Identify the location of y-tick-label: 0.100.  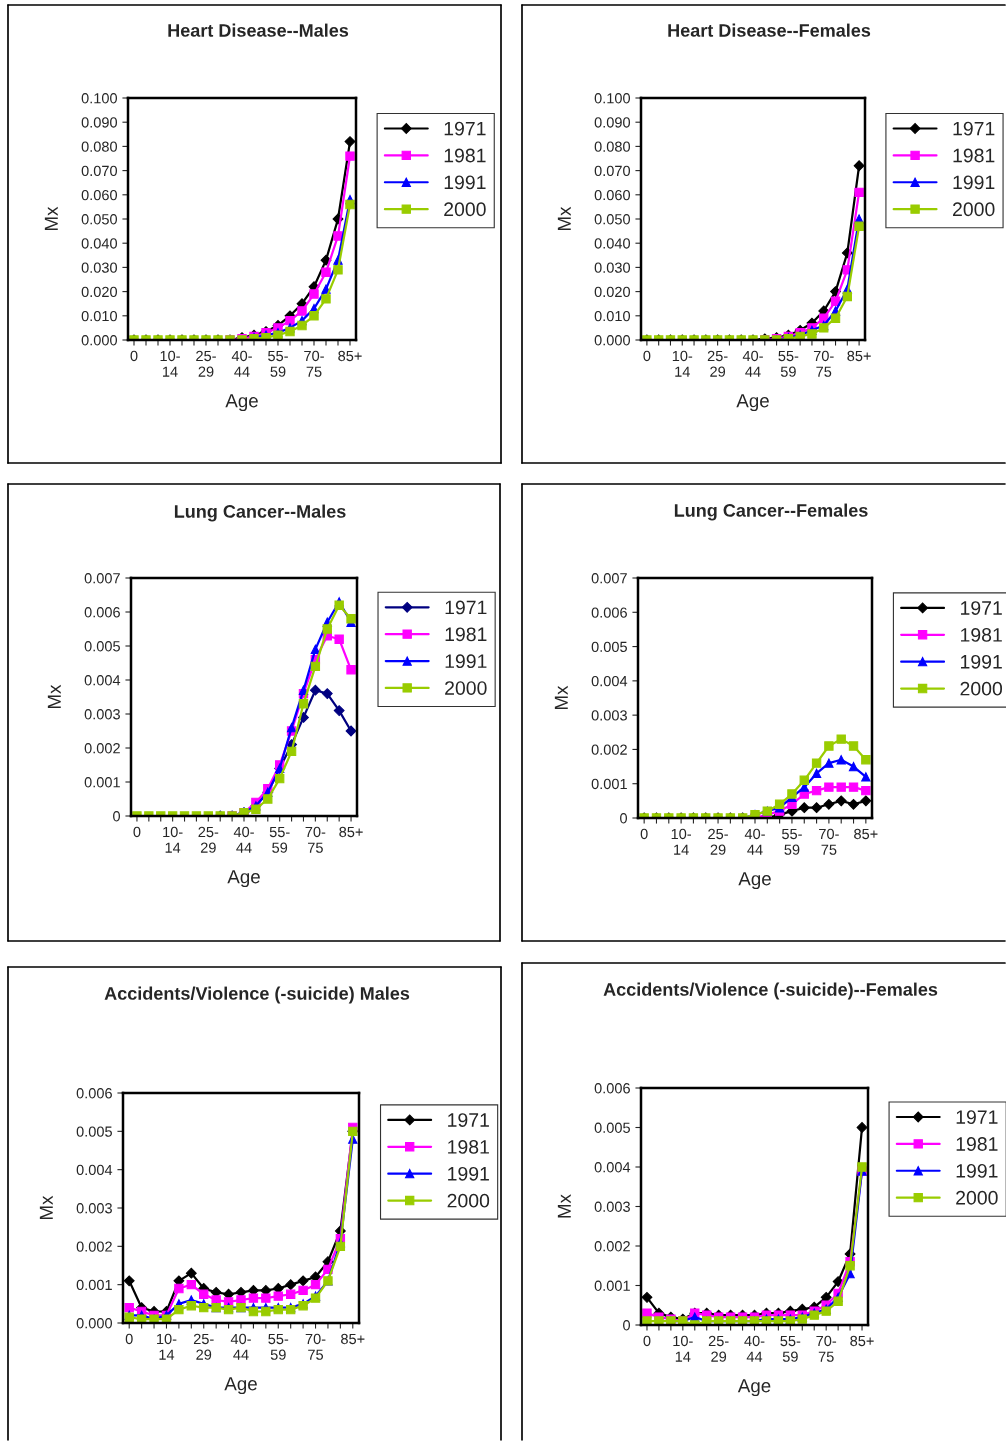
(99, 98).